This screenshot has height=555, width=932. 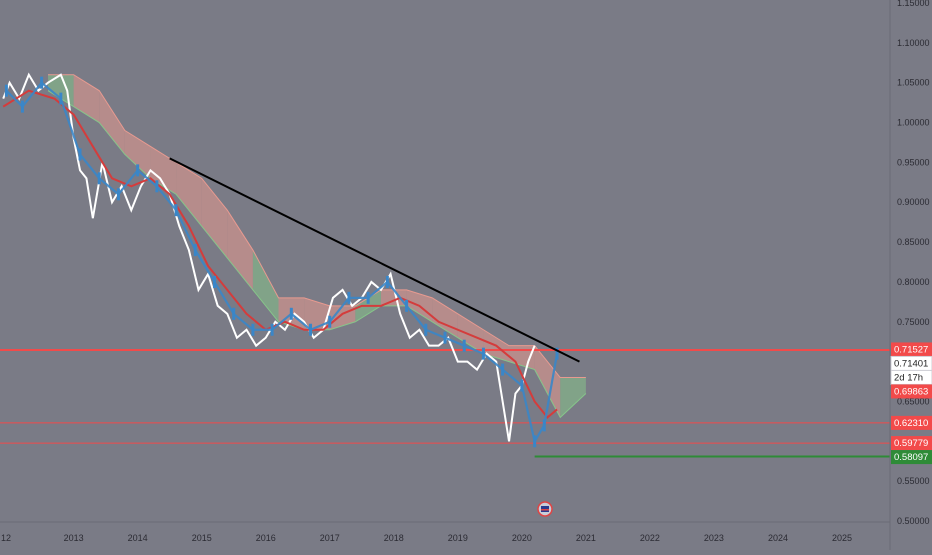 What do you see at coordinates (394, 538) in the screenshot?
I see `x-tick-label: 2018` at bounding box center [394, 538].